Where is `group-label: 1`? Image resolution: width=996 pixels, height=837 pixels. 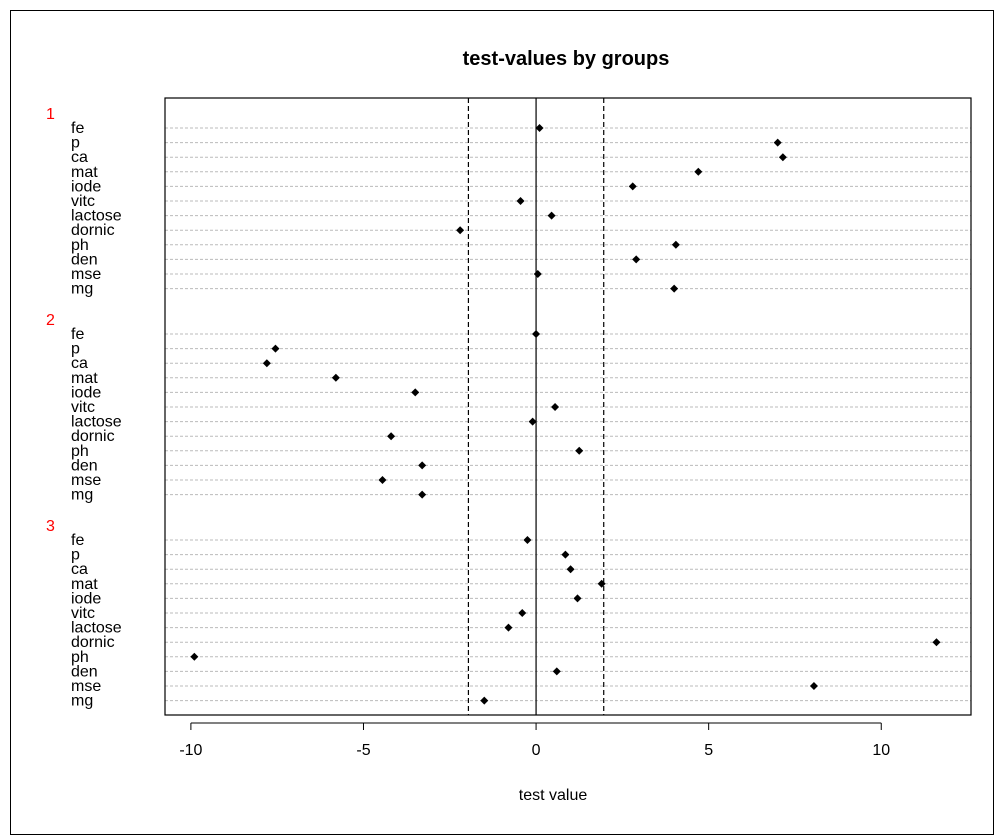
group-label: 1 is located at coordinates (50, 114).